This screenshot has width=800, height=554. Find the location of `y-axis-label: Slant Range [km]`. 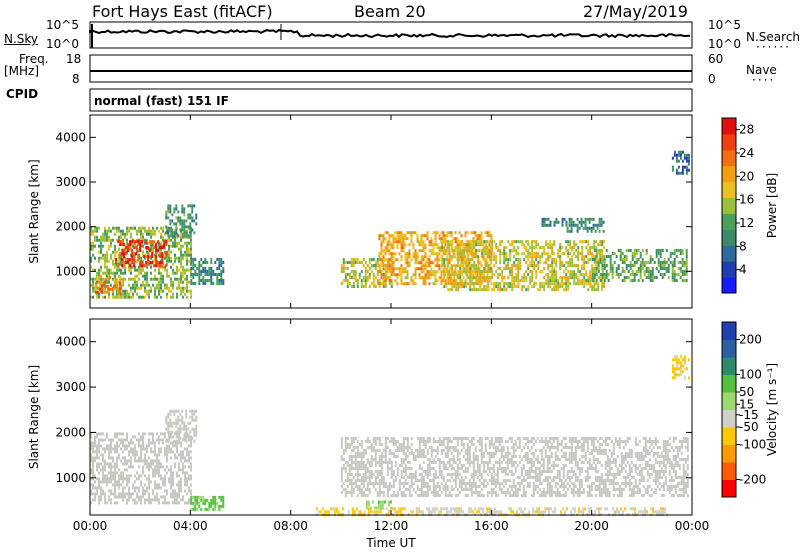

y-axis-label: Slant Range [km] is located at coordinates (34, 211).